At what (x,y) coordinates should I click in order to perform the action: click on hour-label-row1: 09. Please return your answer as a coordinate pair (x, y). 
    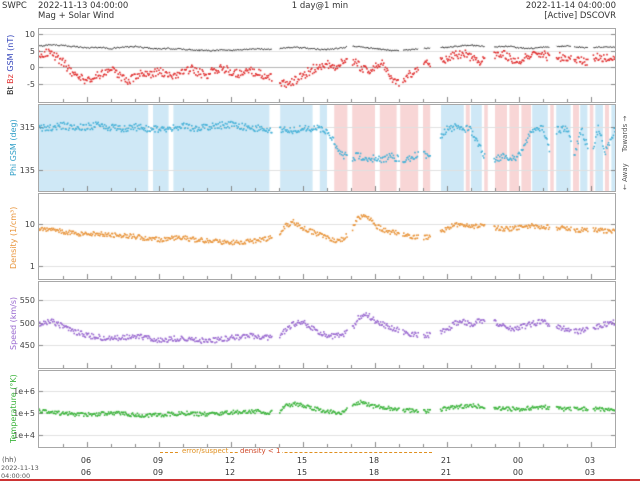
    Looking at the image, I should click on (158, 460).